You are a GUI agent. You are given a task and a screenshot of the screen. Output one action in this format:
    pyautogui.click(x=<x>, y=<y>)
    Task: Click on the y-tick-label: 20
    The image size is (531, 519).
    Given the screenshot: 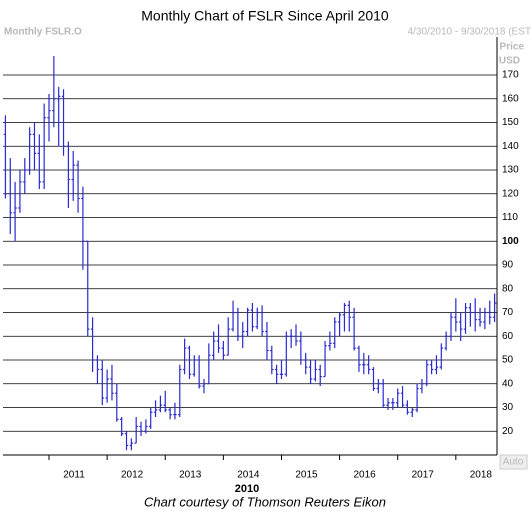 What is the action you would take?
    pyautogui.click(x=508, y=431)
    